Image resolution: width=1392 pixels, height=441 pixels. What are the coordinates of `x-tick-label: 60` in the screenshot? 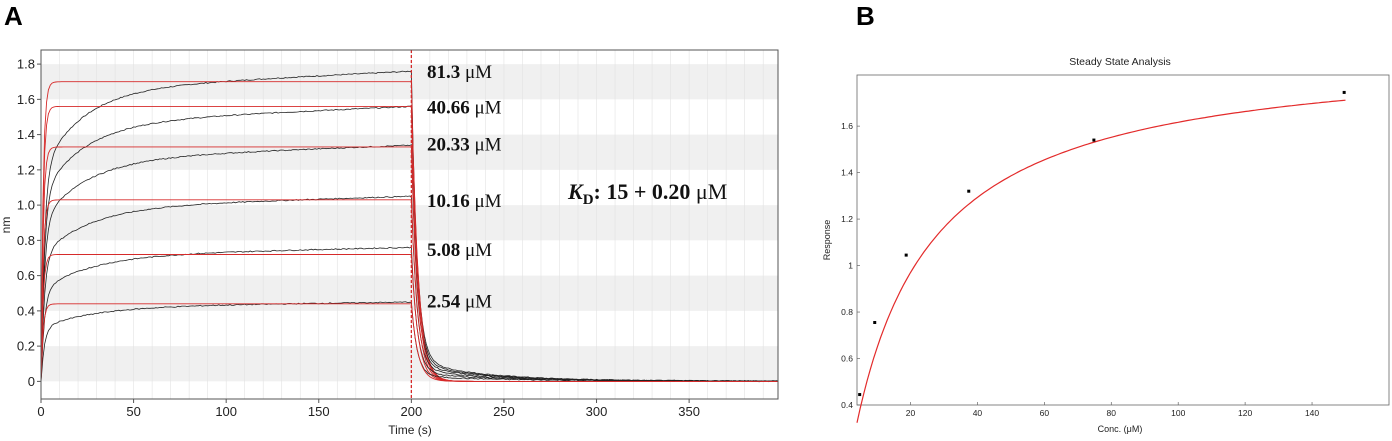 It's located at (1045, 413).